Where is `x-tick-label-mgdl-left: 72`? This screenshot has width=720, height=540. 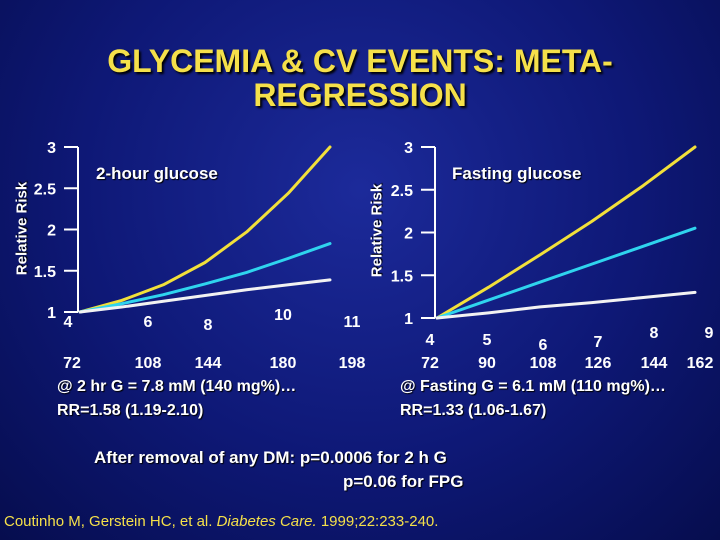
x-tick-label-mgdl-left: 72 is located at coordinates (72, 363).